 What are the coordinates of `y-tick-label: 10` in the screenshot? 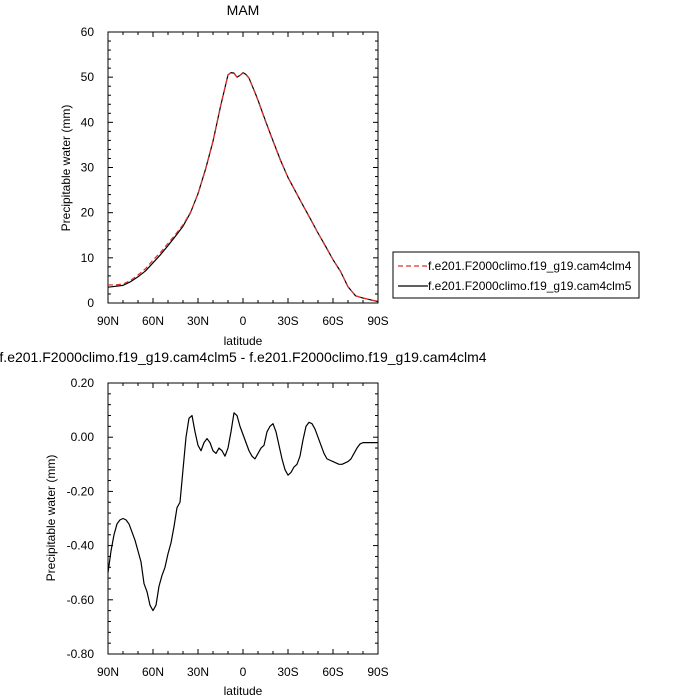 It's located at (88, 258).